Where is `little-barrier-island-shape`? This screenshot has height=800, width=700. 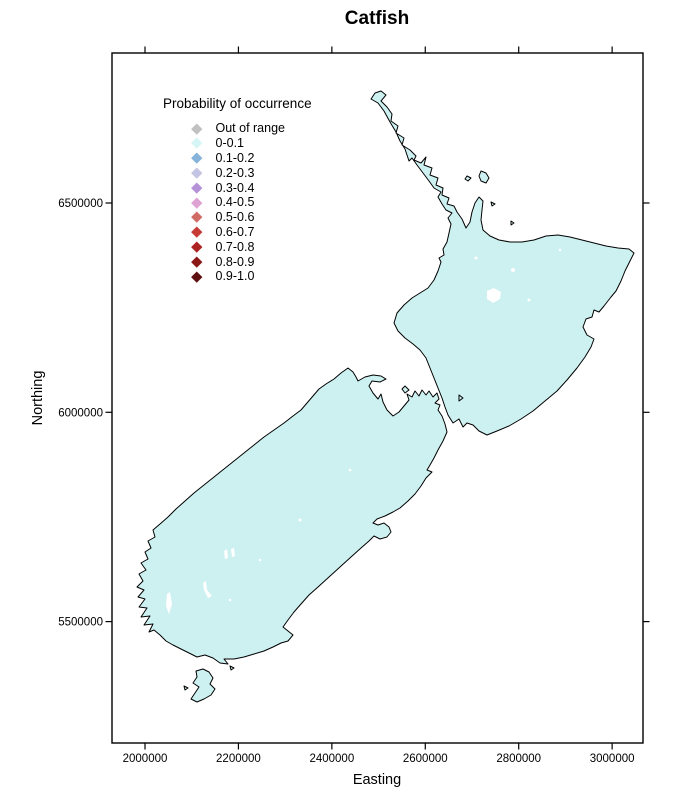 little-barrier-island-shape is located at coordinates (468, 178).